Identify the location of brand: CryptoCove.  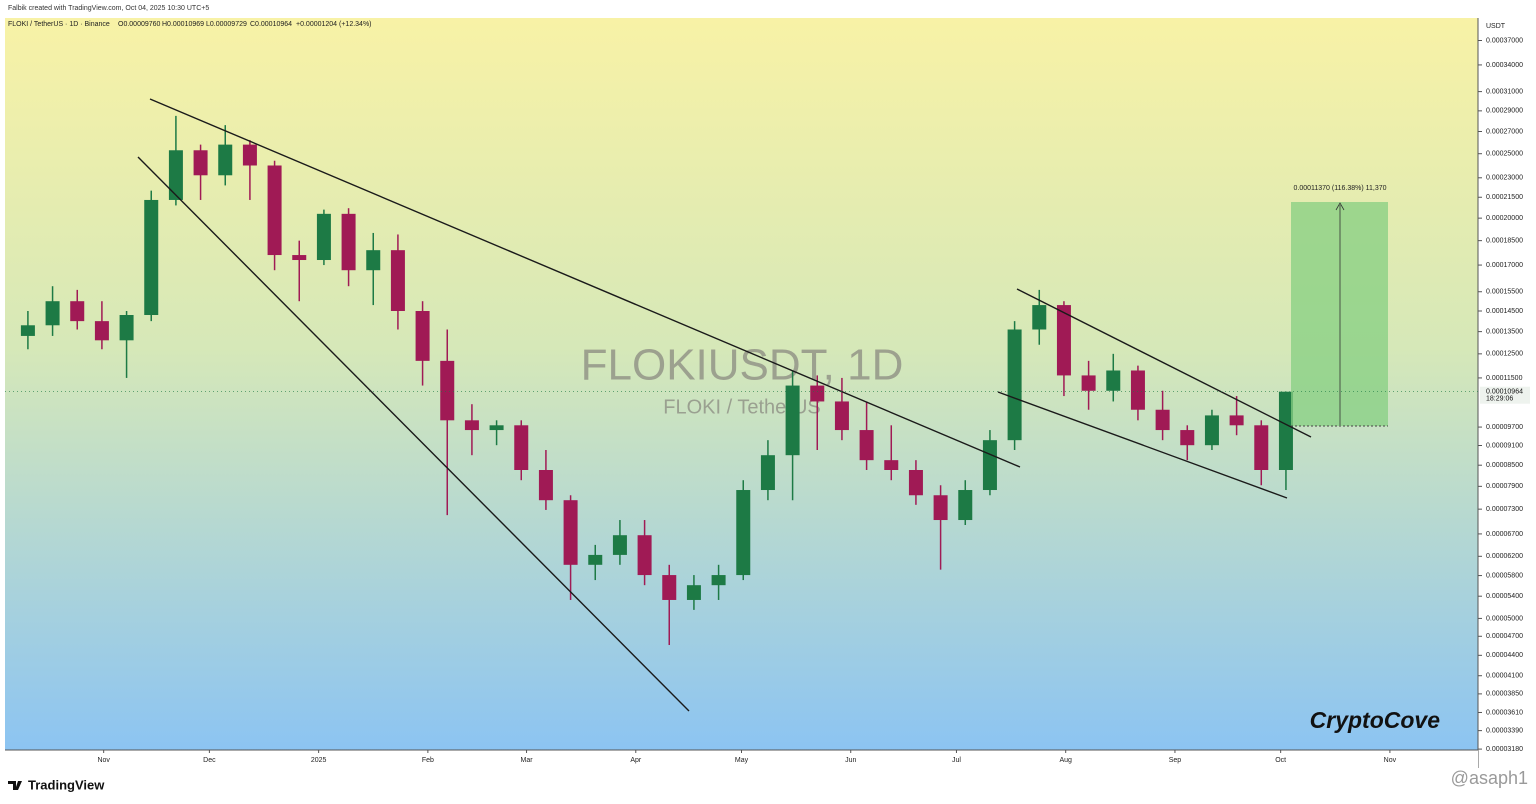
(1375, 720).